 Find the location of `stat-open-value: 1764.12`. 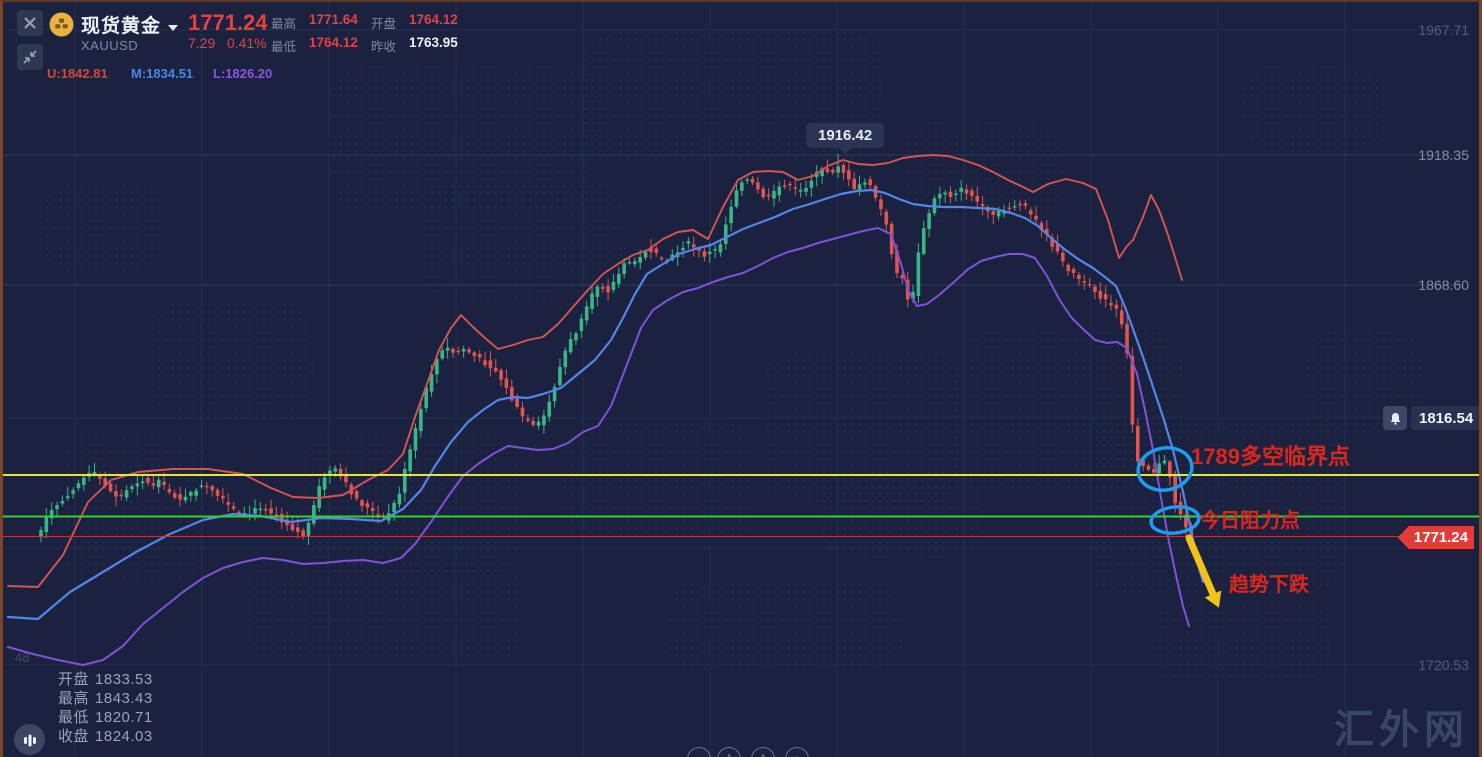

stat-open-value: 1764.12 is located at coordinates (433, 19).